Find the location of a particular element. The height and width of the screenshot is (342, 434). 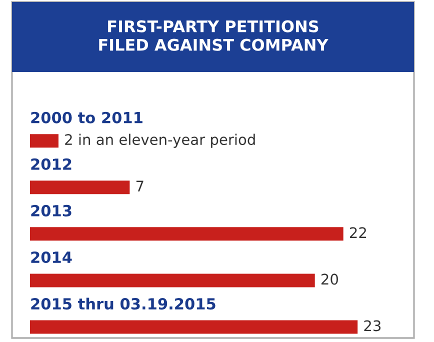

y-tick-label: 2000 to 2011 is located at coordinates (86, 118).